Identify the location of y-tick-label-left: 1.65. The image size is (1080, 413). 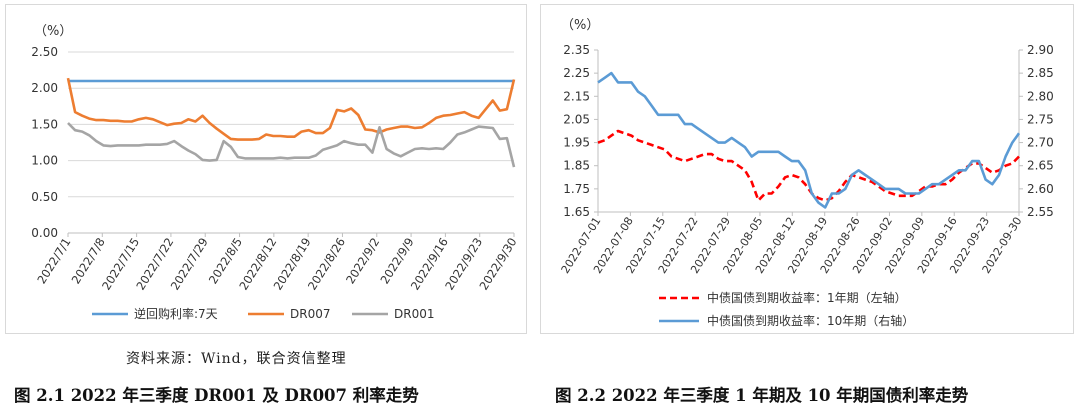
(576, 212).